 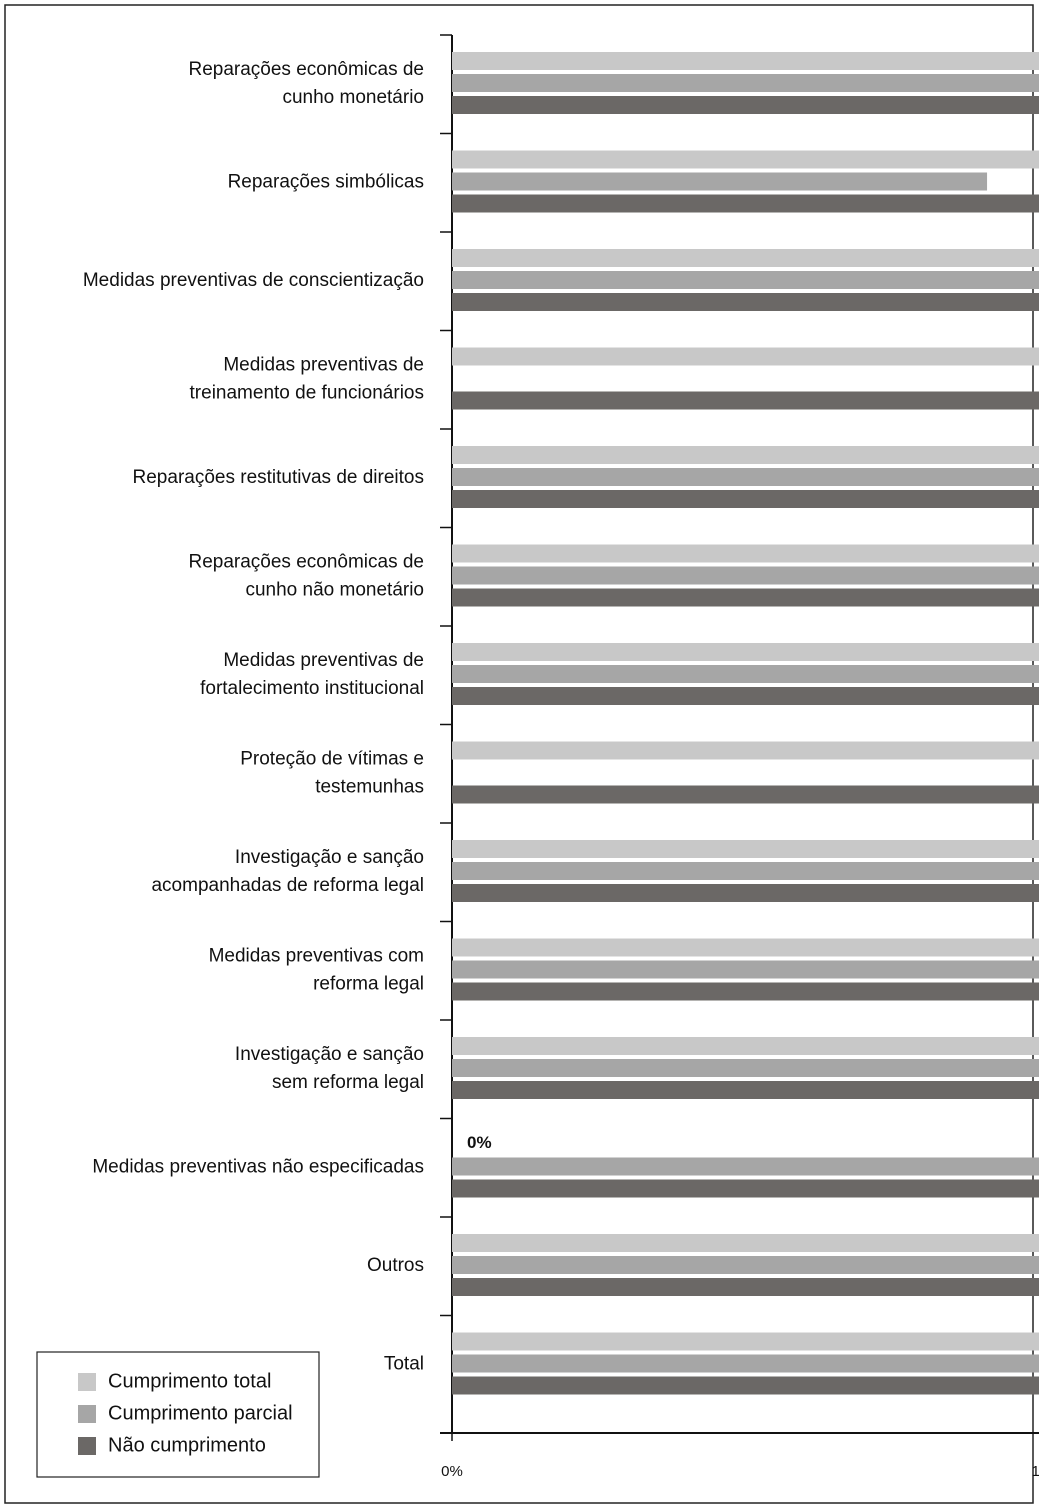 I want to click on category-label: treinamento de funcionários, so click(x=307, y=393).